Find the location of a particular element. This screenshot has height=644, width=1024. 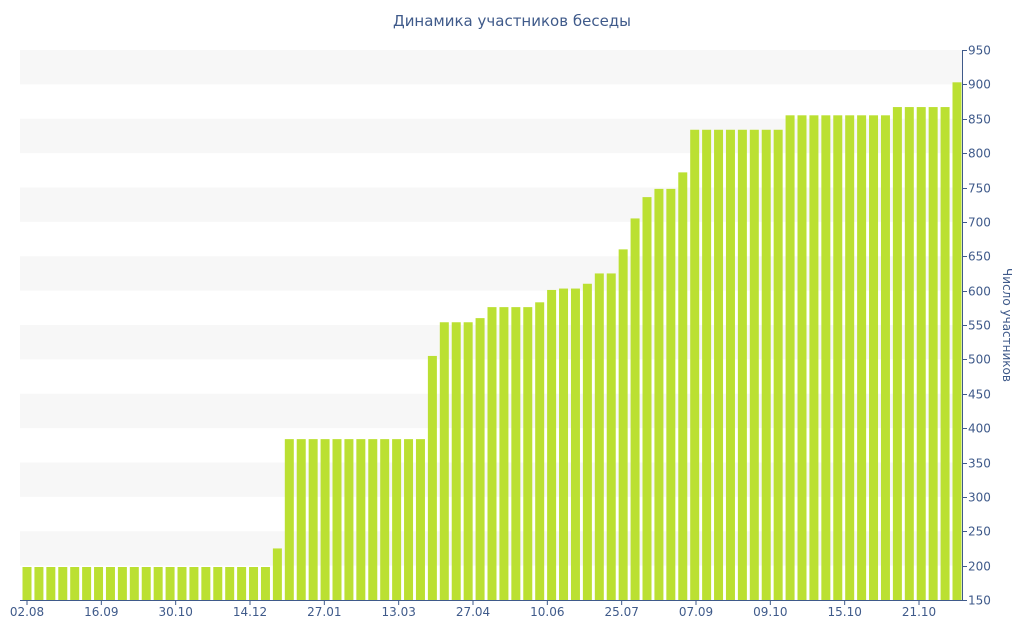

y-tick-label: 800 is located at coordinates (979, 154).